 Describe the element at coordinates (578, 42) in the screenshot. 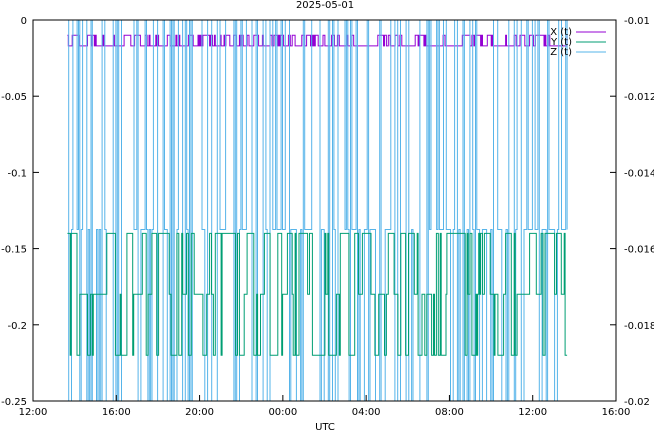

I see `legend: X (t)Y (t)Z (t)` at that location.